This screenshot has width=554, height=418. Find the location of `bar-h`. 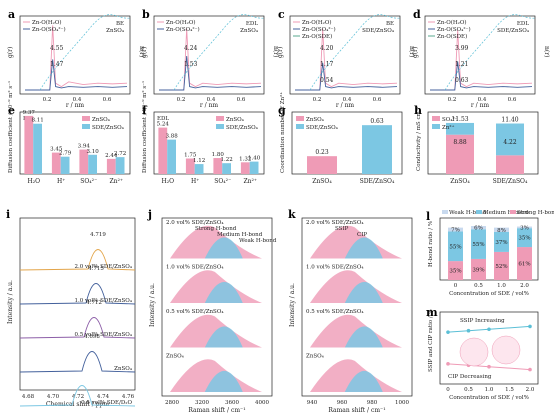

bar-h is located at coordinates (460, 128).